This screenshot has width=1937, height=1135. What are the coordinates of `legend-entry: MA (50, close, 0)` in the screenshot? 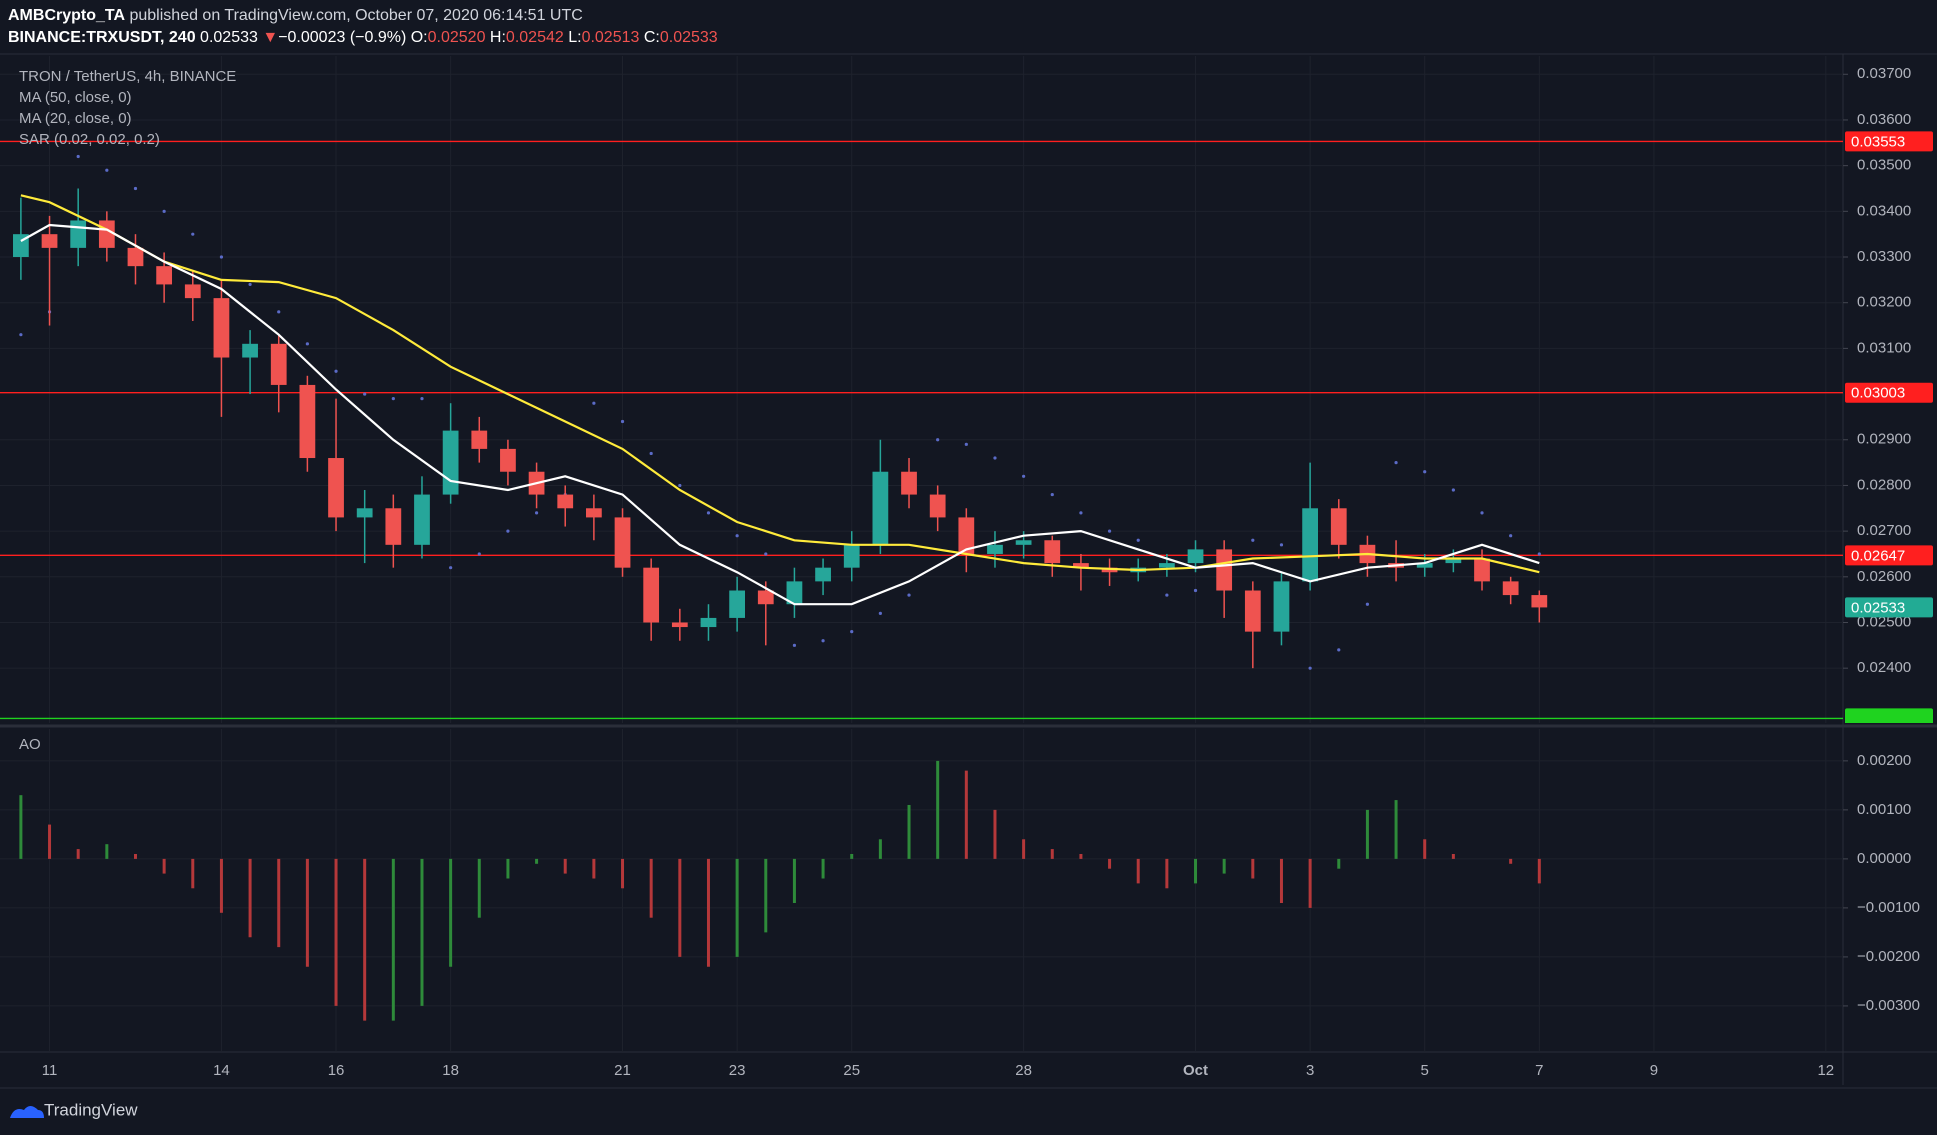 It's located at (75, 97).